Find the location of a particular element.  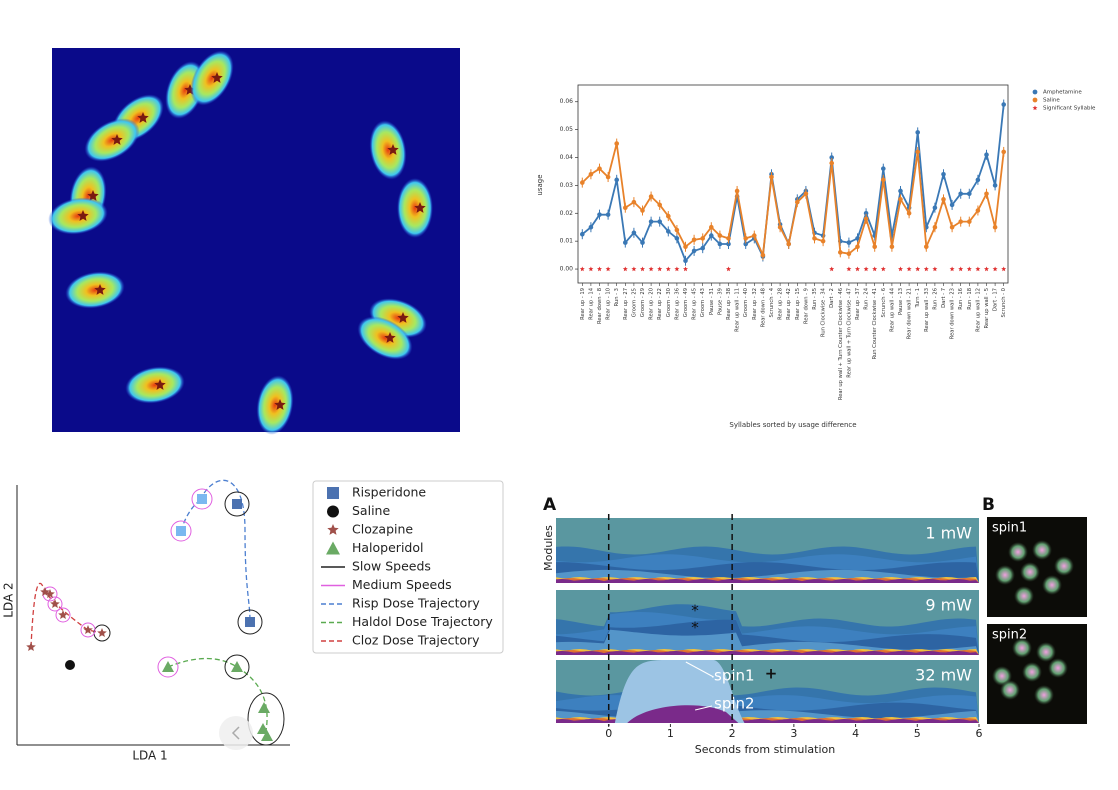

carousel-prev-button is located at coordinates (236, 733).